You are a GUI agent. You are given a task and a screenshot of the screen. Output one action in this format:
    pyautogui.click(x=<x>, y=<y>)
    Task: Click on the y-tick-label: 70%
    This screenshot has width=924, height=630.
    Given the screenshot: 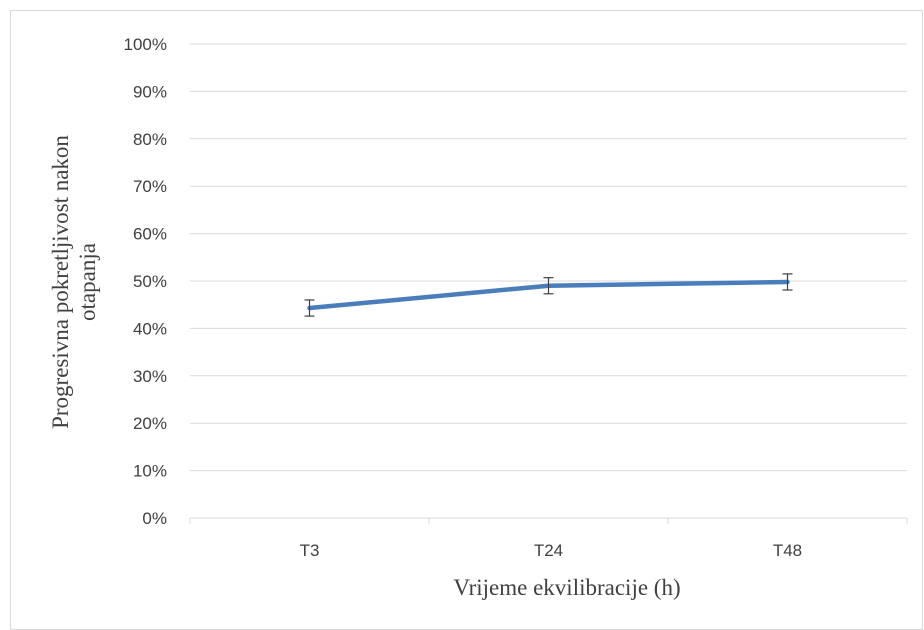 What is the action you would take?
    pyautogui.click(x=150, y=186)
    